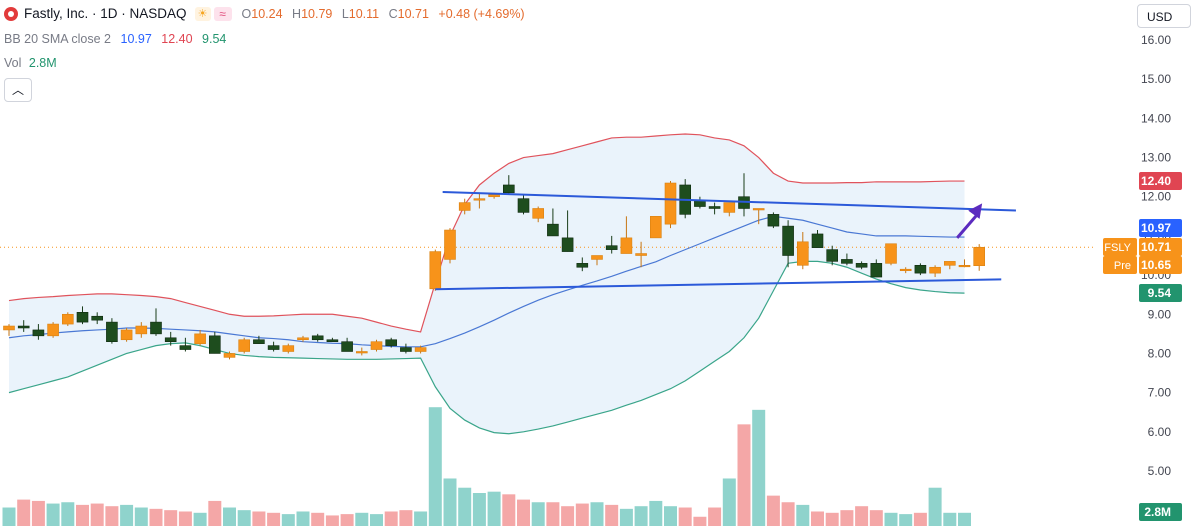  What do you see at coordinates (1156, 228) in the screenshot?
I see `bb-basis-price-label: 10.97` at bounding box center [1156, 228].